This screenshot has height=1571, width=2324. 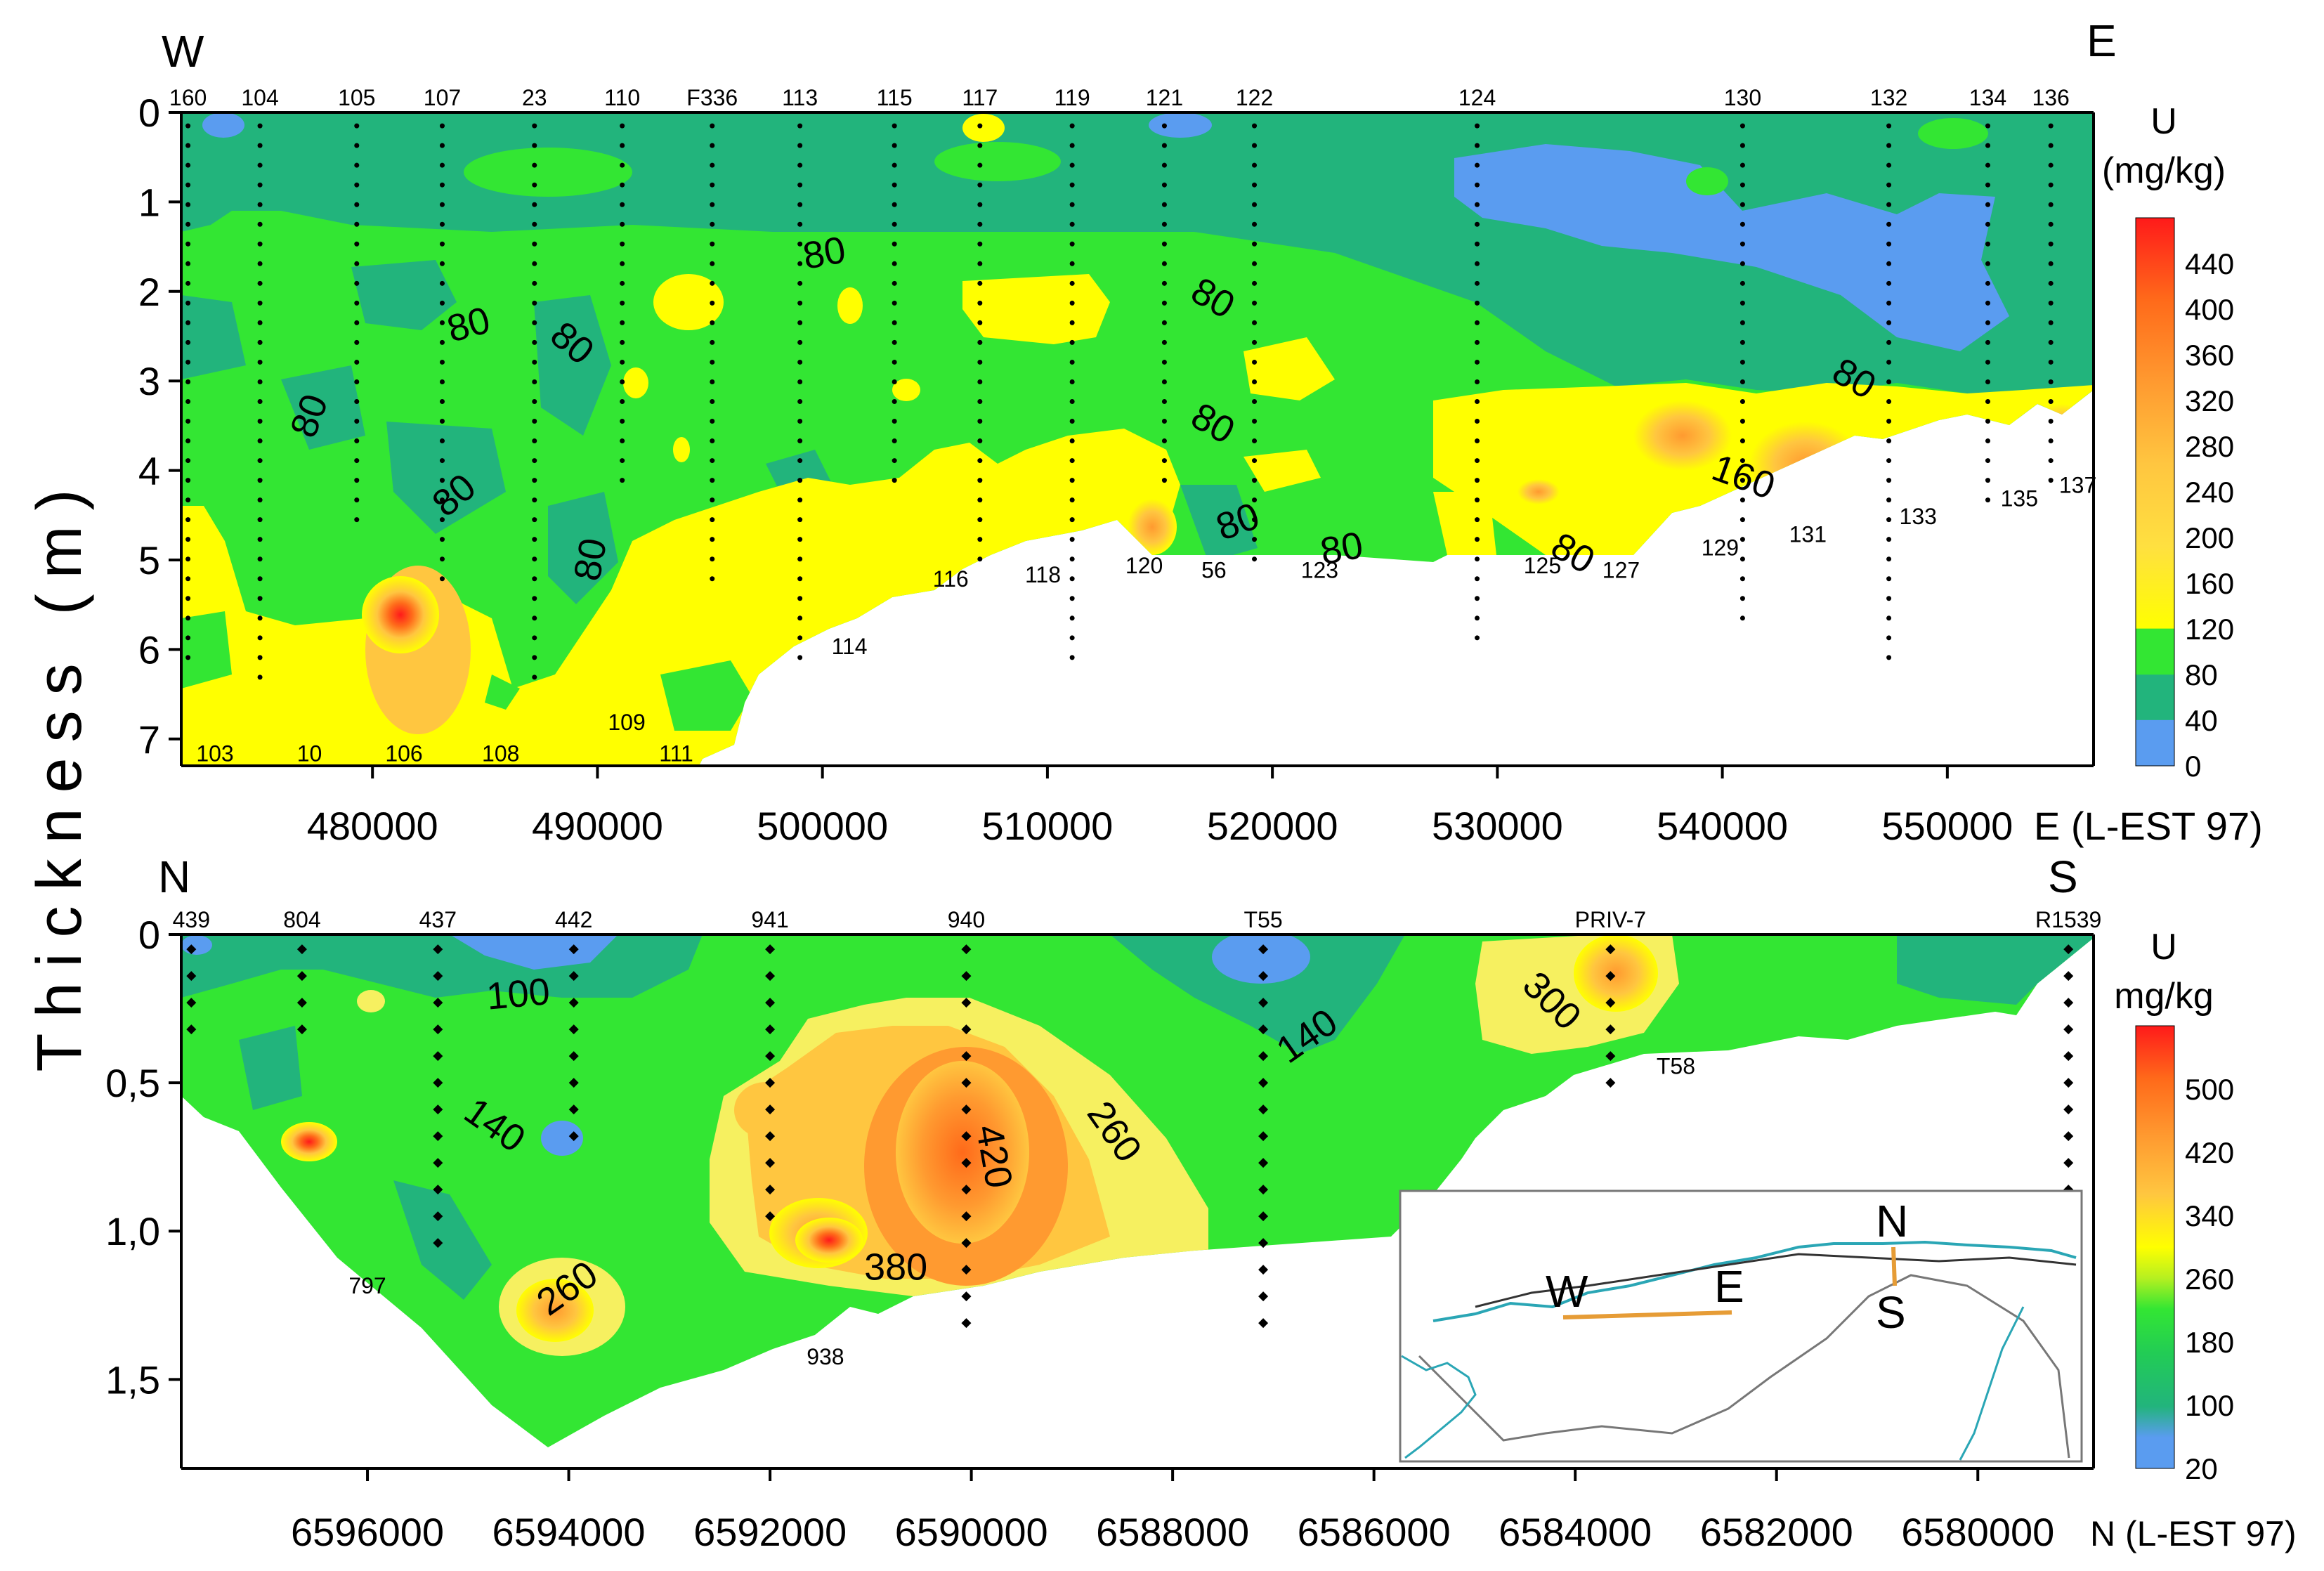 What do you see at coordinates (1043, 574) in the screenshot?
I see `borehole-label: 118` at bounding box center [1043, 574].